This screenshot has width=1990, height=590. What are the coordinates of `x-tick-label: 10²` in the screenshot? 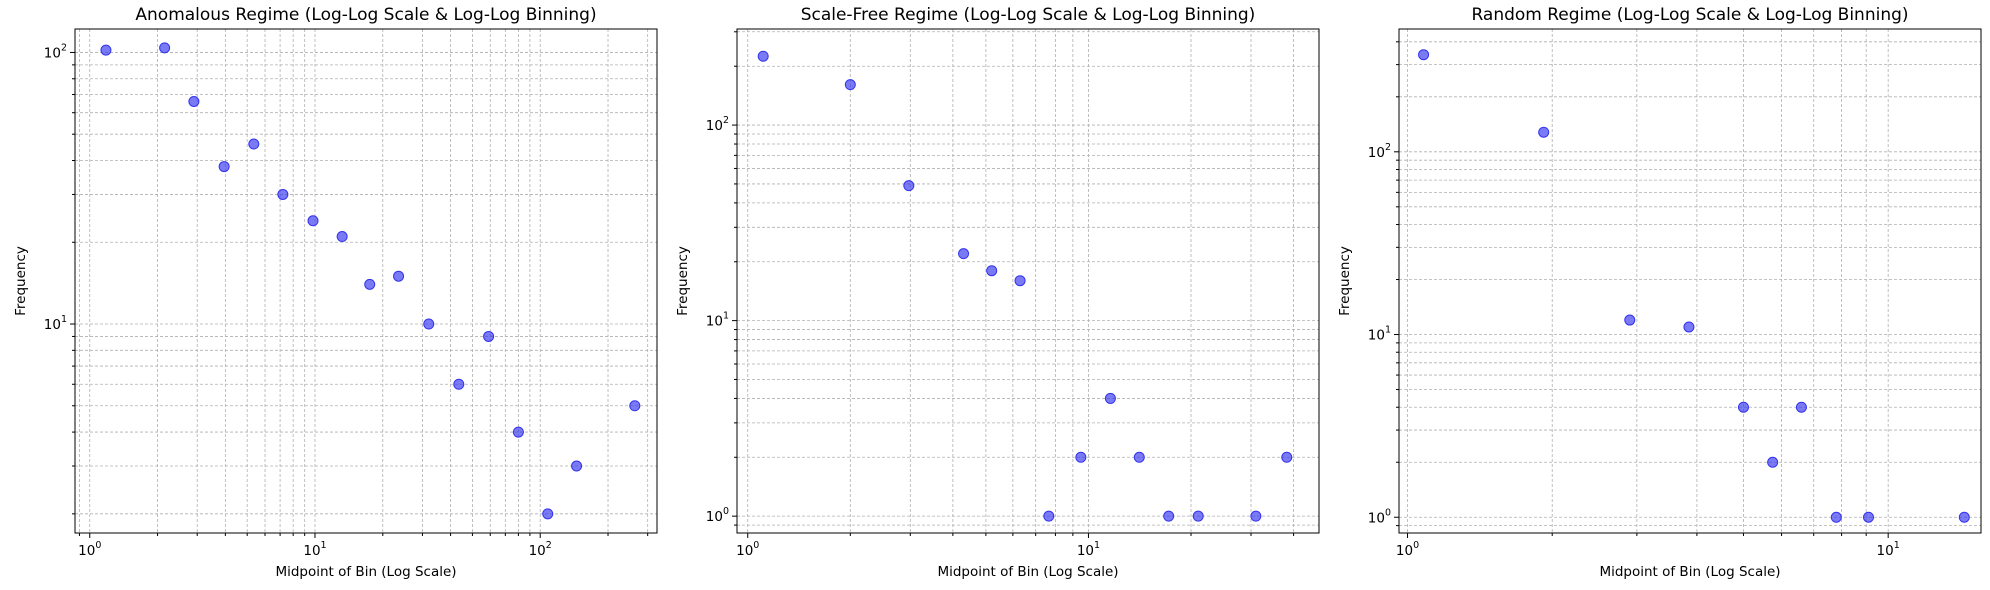 It's located at (540, 549).